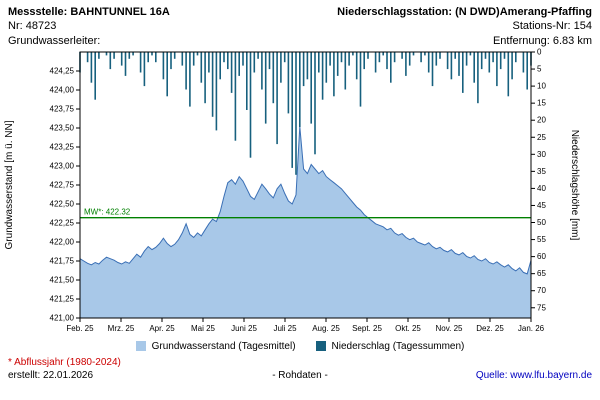  Describe the element at coordinates (62, 204) in the screenshot. I see `svg-text: 422,50` at that location.